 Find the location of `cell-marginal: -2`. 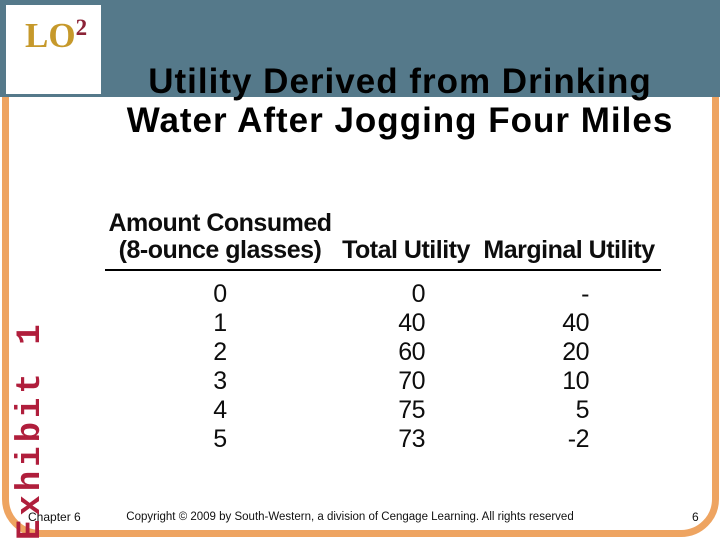

cell-marginal: -2 is located at coordinates (578, 439).